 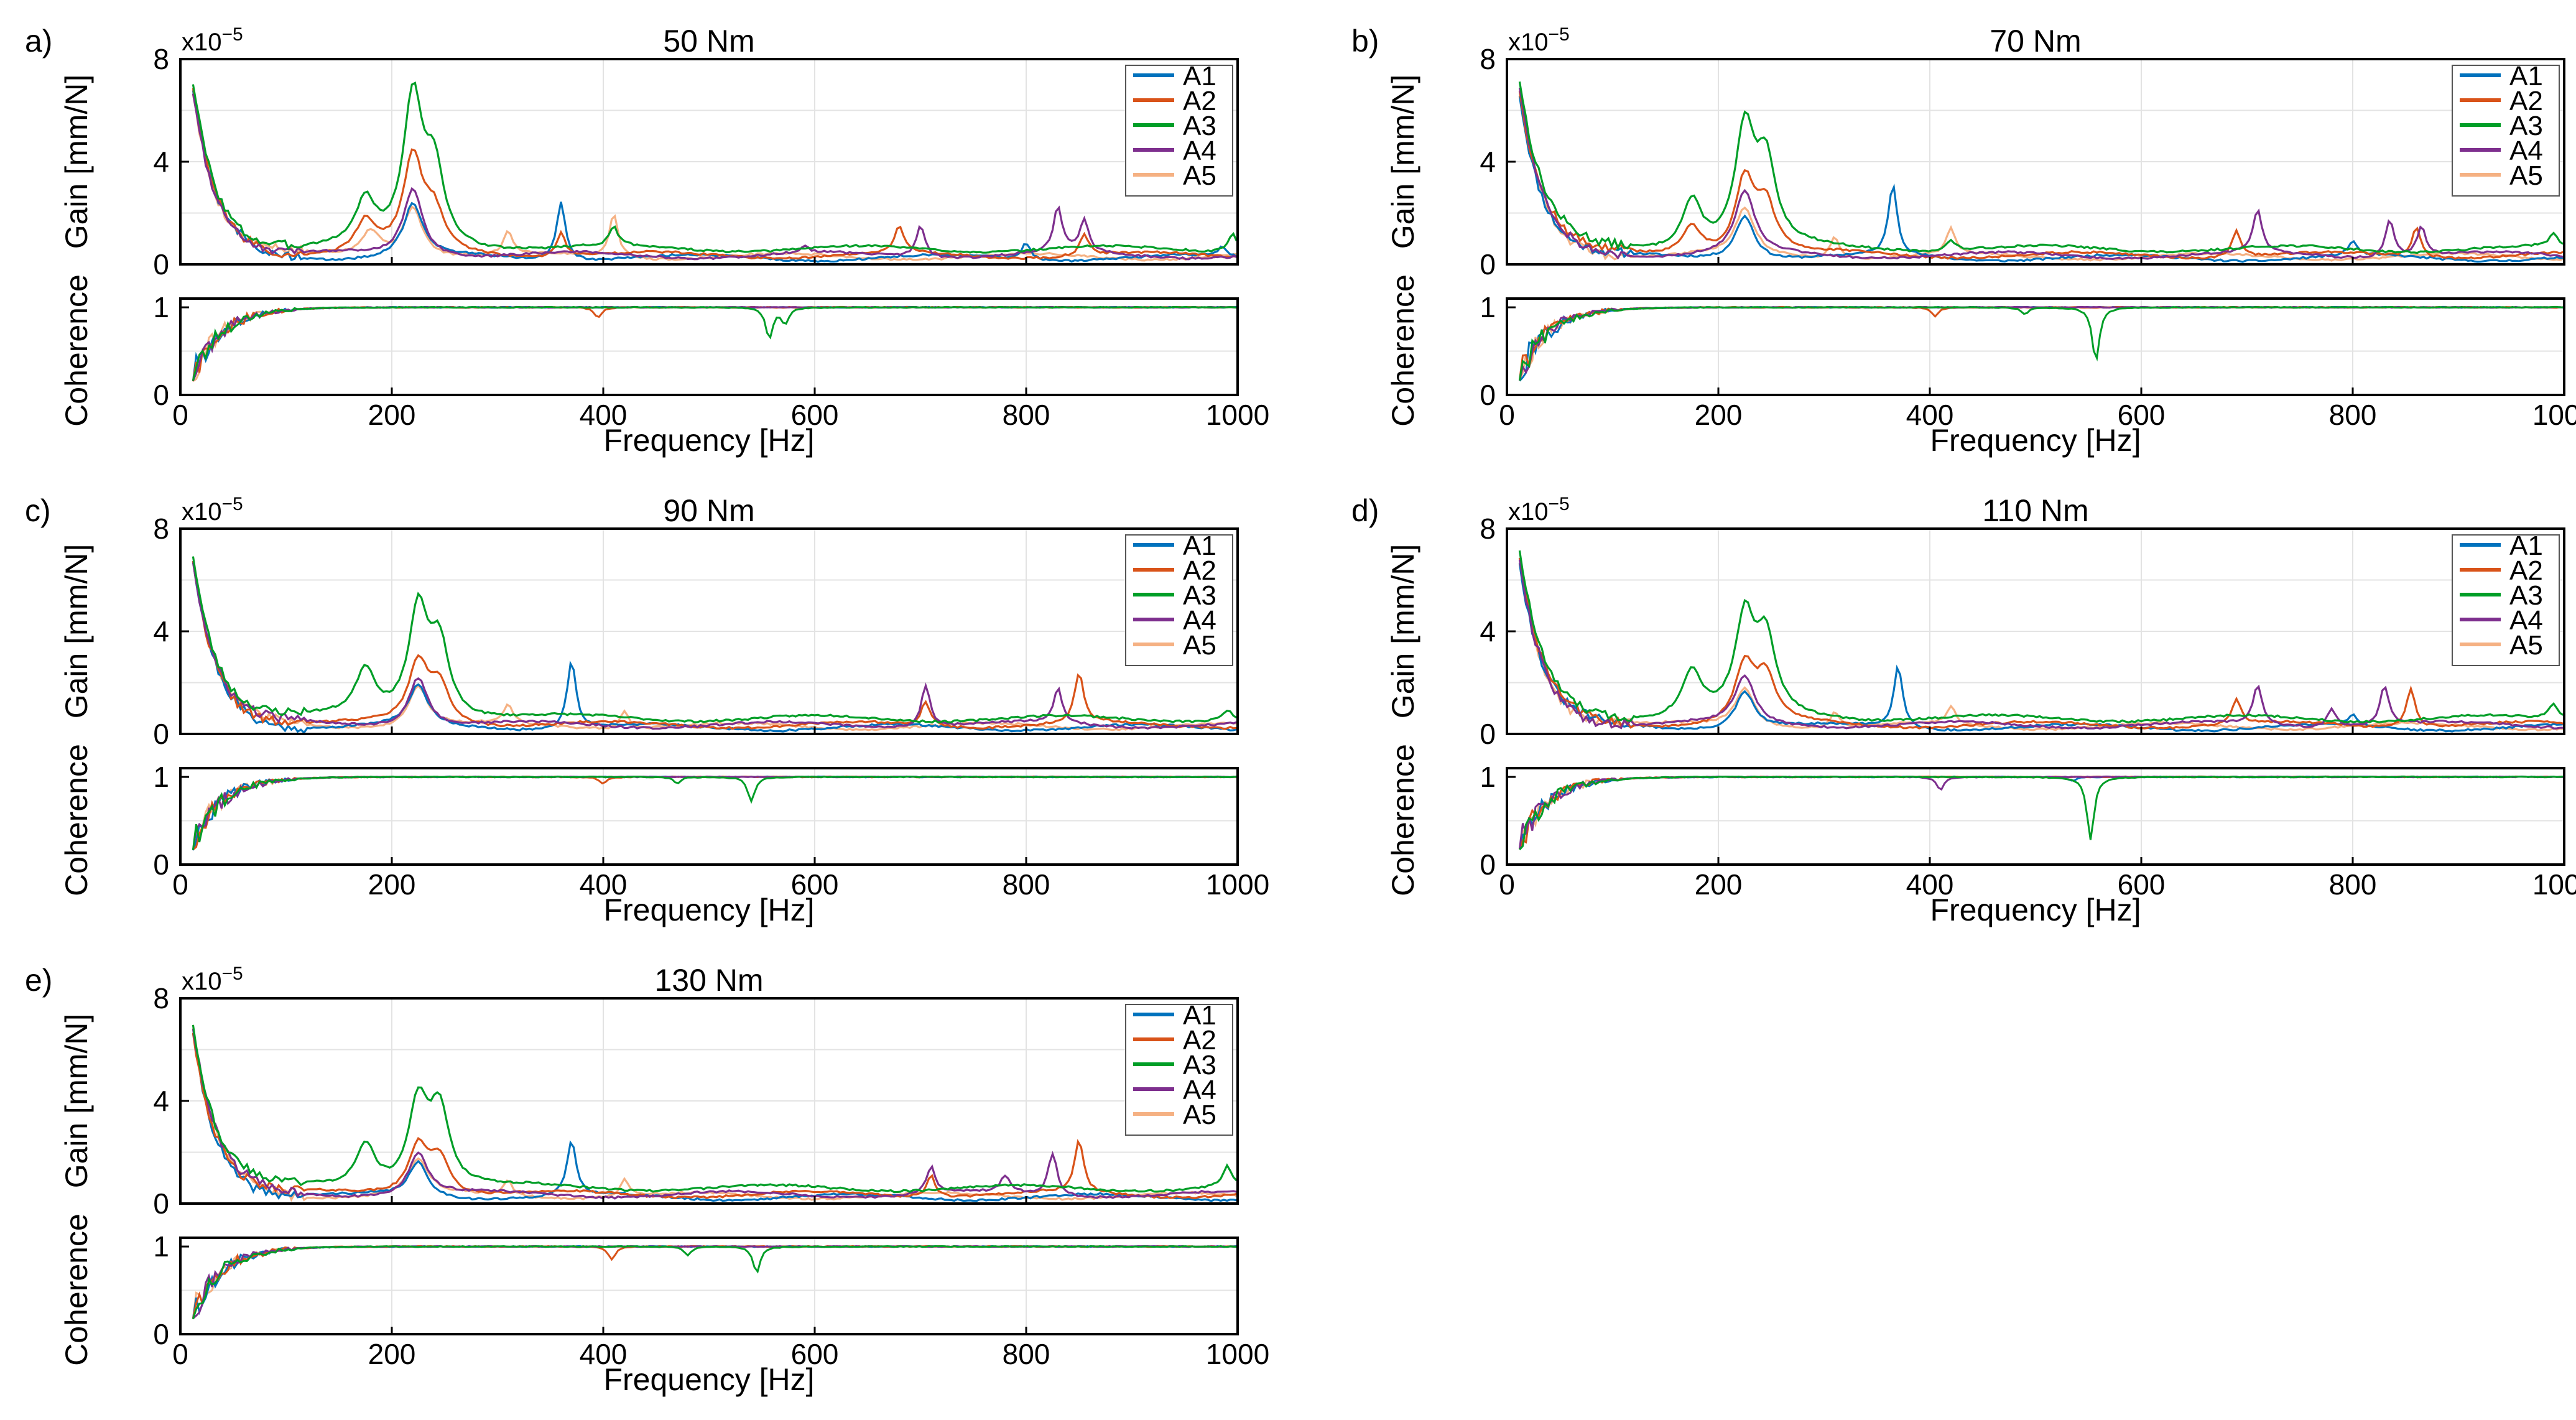 What do you see at coordinates (1026, 884) in the screenshot?
I see `coh-xtick-label: 800` at bounding box center [1026, 884].